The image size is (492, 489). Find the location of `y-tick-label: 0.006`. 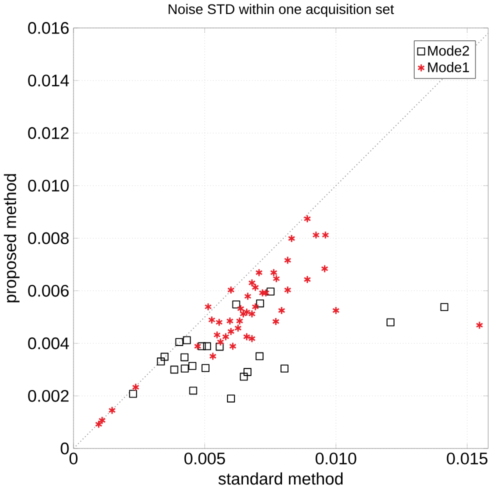

y-tick-label: 0.006 is located at coordinates (48, 291).